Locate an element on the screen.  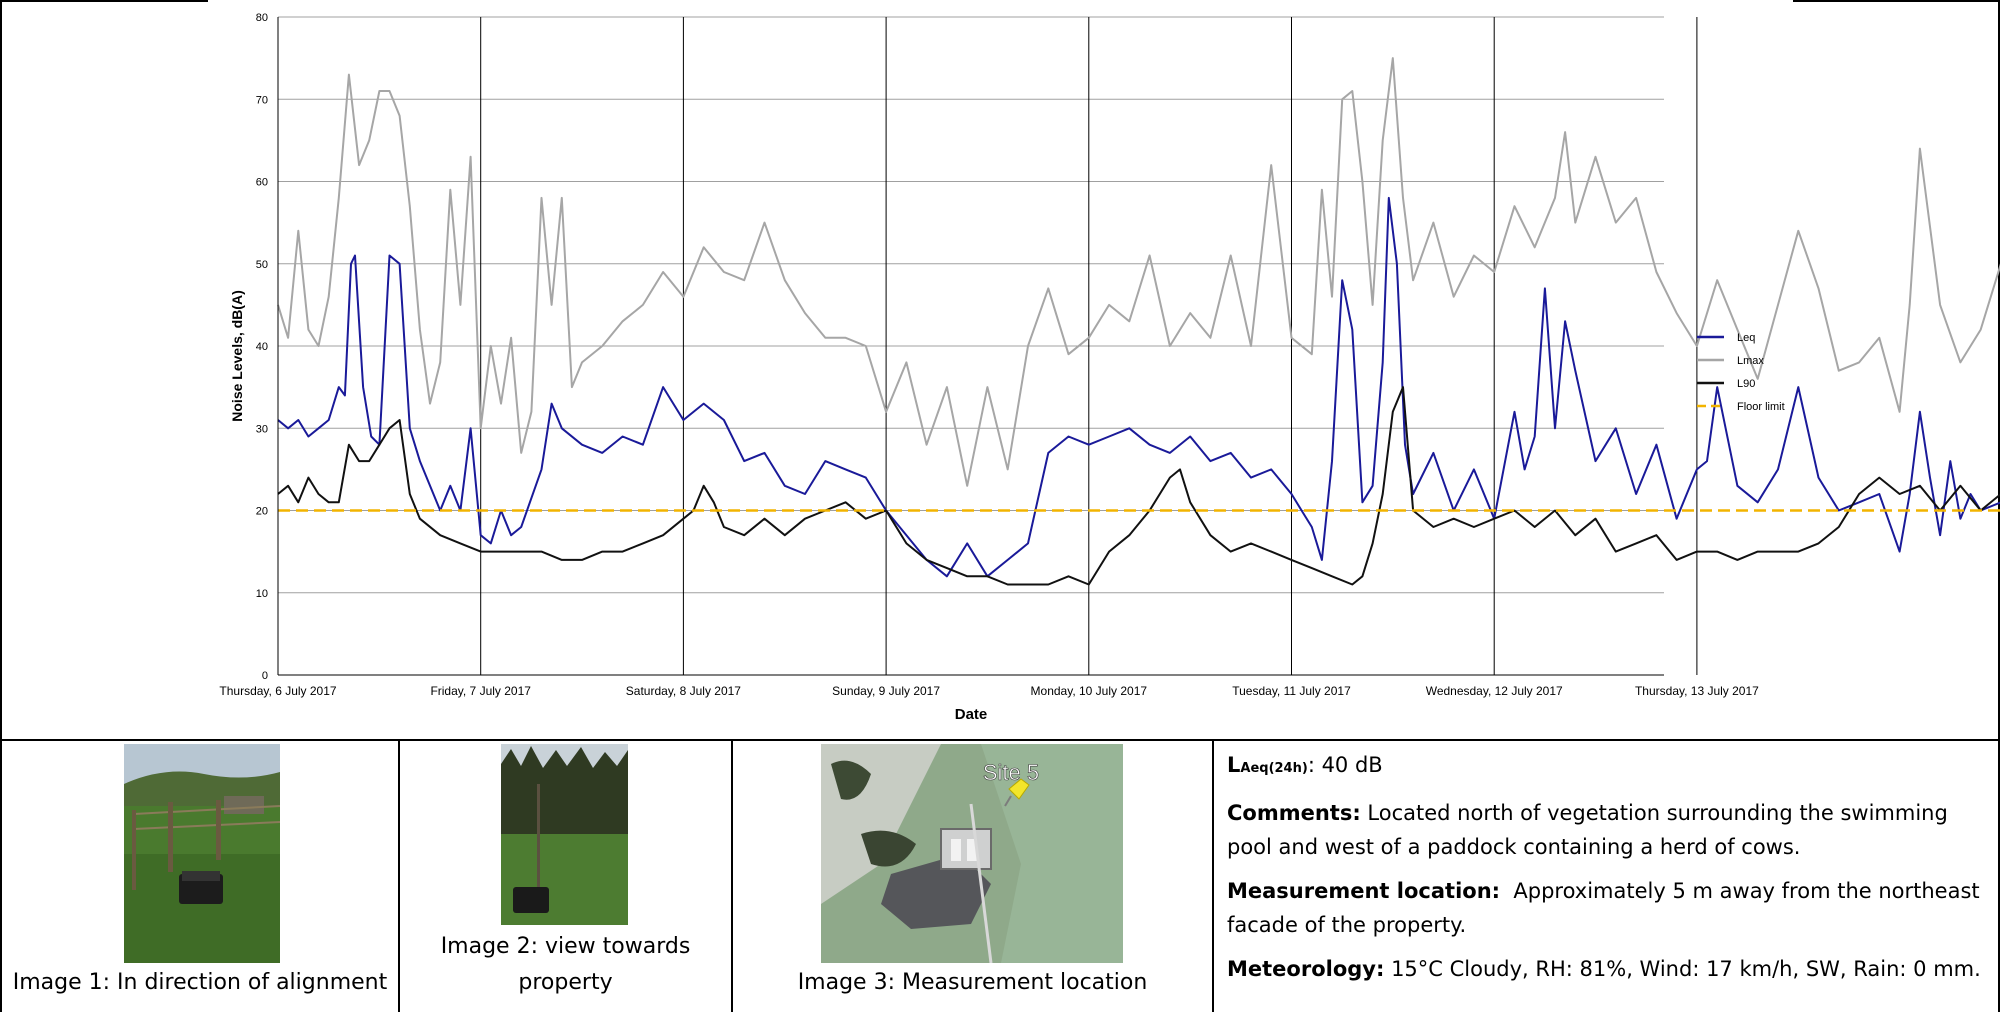
y-tick-label: 40 is located at coordinates (262, 347).